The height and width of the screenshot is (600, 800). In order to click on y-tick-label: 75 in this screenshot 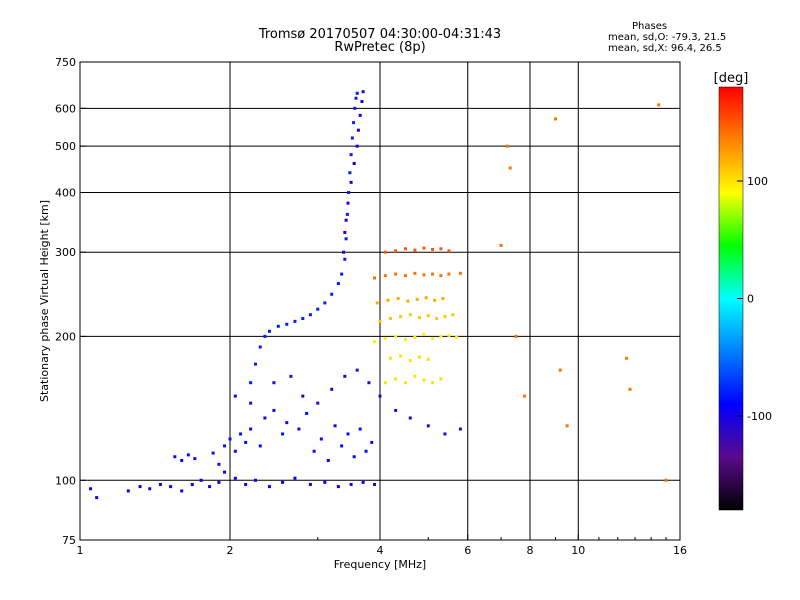, I will do `click(69, 540)`.